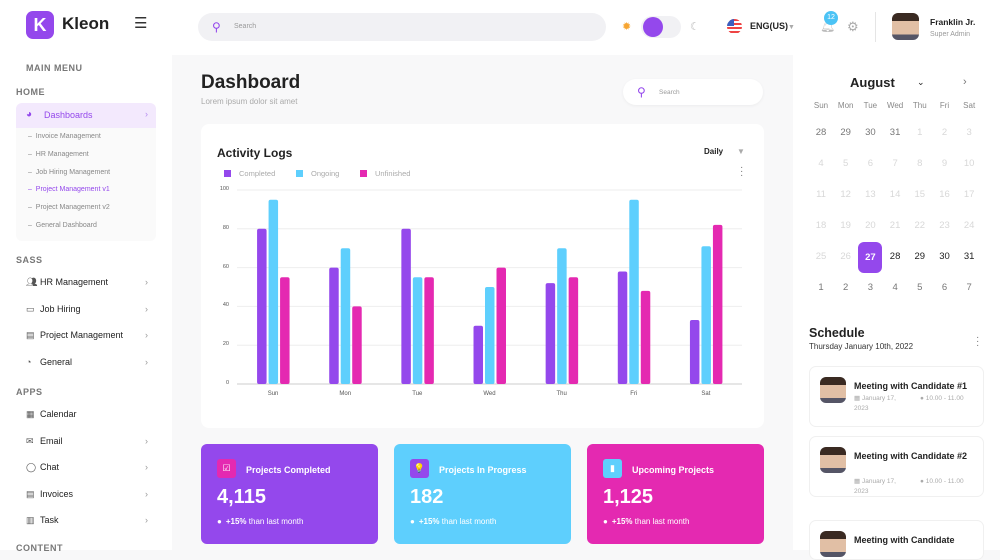  Describe the element at coordinates (870, 194) in the screenshot. I see `calendar-day: 13` at that location.